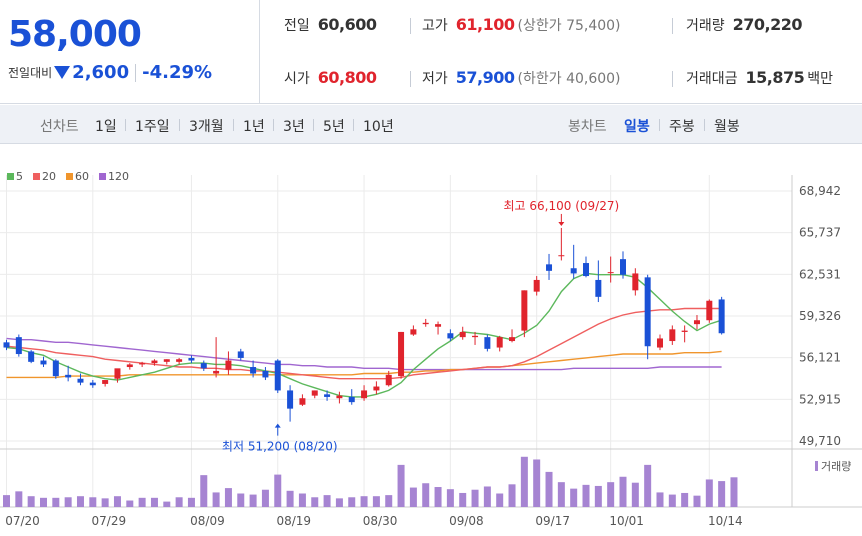 This screenshot has width=862, height=536. I want to click on current-price: 58,000, so click(75, 34).